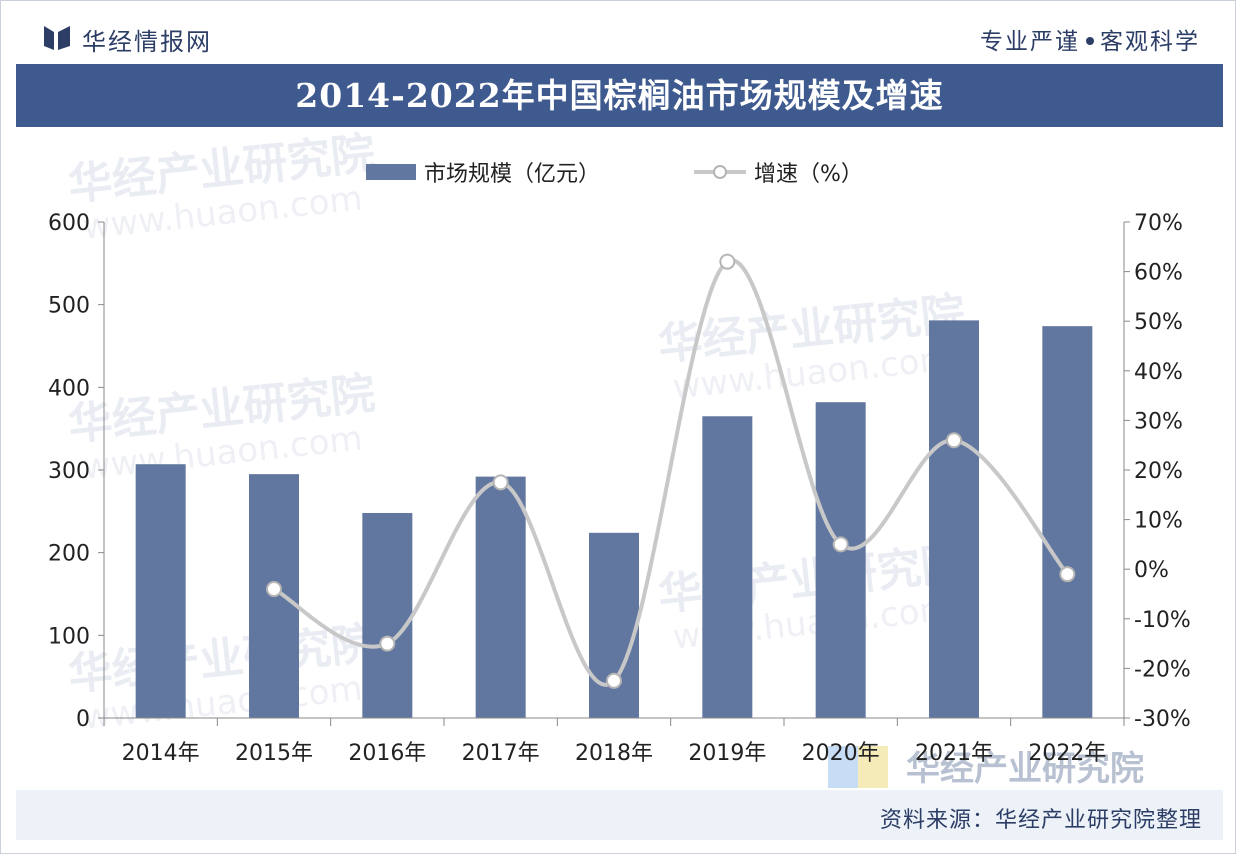 The height and width of the screenshot is (854, 1236). I want to click on x-tick-label: 2015年, so click(274, 753).